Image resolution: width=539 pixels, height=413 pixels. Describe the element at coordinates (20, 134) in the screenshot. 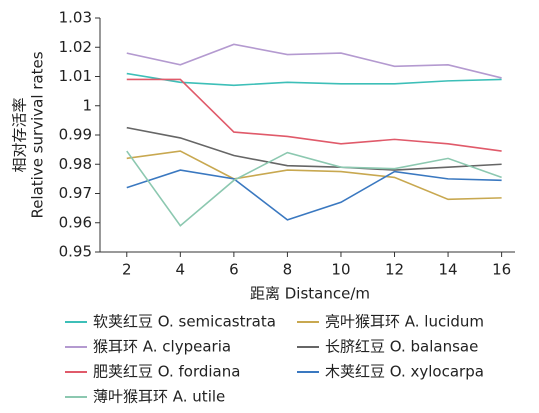

I see `y-axis-label: 相对存活率` at that location.